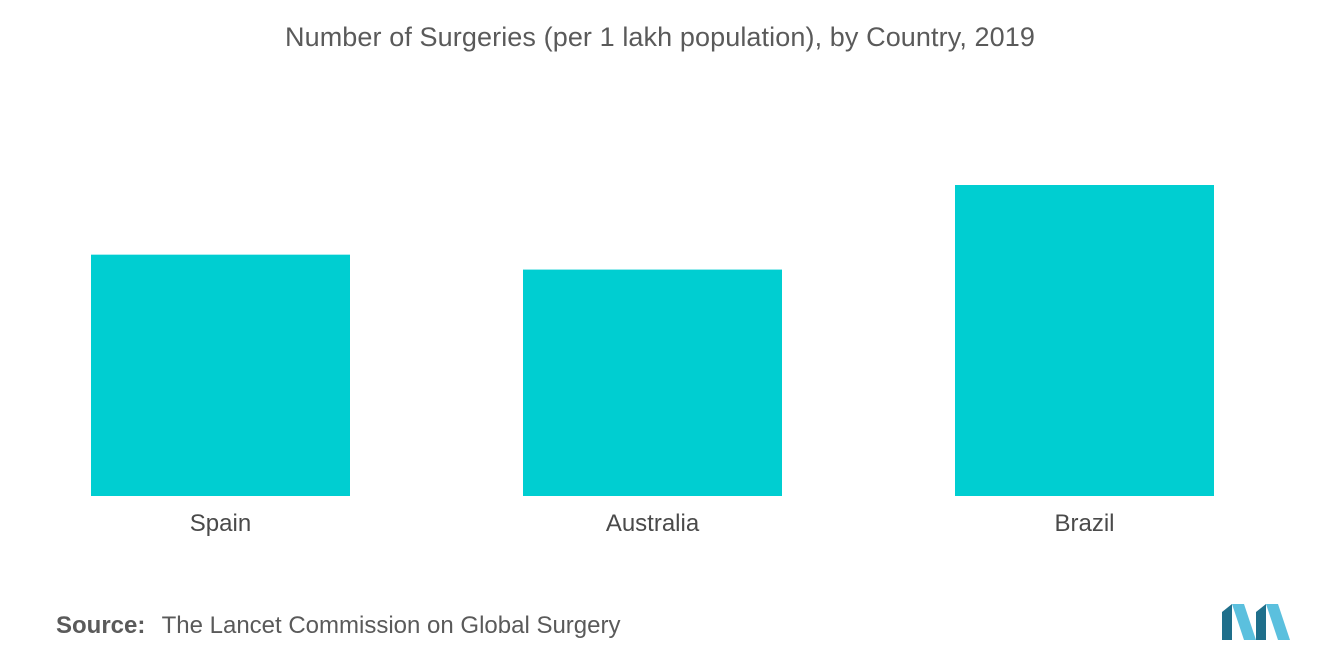 This screenshot has height=665, width=1320. I want to click on mordor-intelligence-logo-icon, so click(1256, 622).